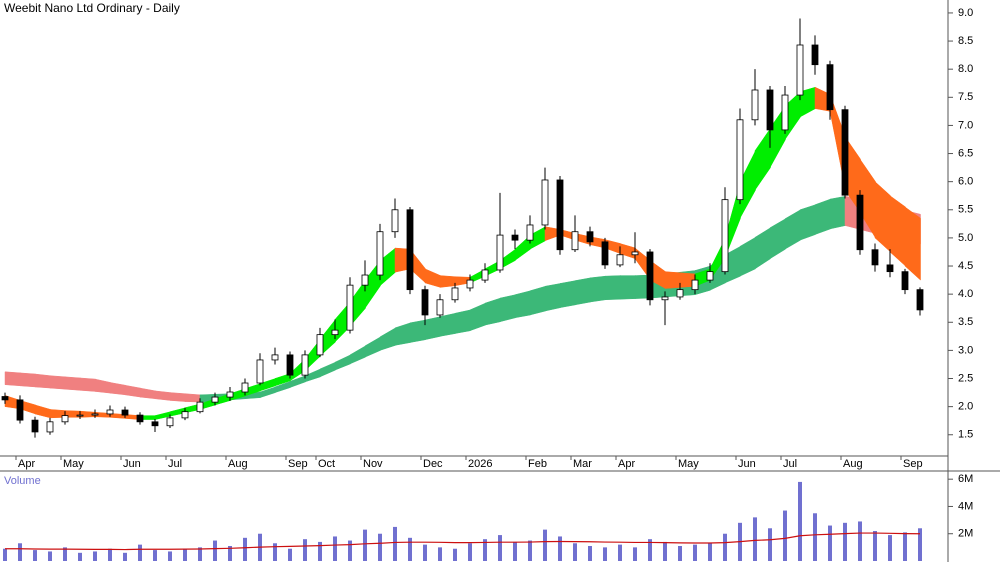 This screenshot has width=1000, height=562. I want to click on x-tick-label: Jun, so click(747, 464).